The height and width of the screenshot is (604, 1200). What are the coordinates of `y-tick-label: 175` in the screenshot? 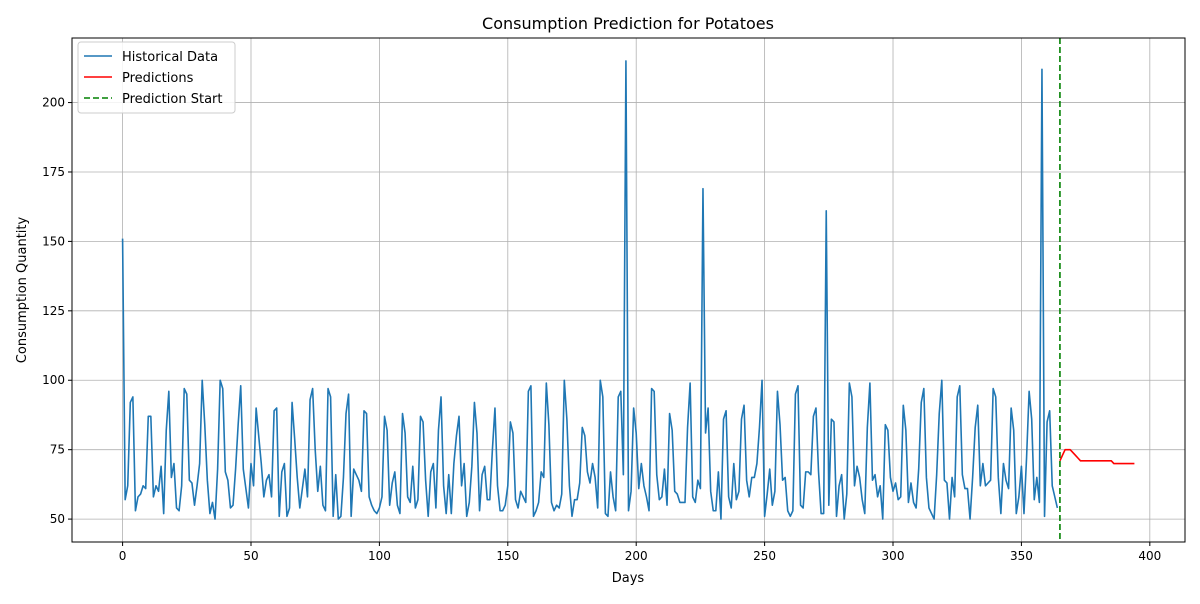 It's located at (53, 172).